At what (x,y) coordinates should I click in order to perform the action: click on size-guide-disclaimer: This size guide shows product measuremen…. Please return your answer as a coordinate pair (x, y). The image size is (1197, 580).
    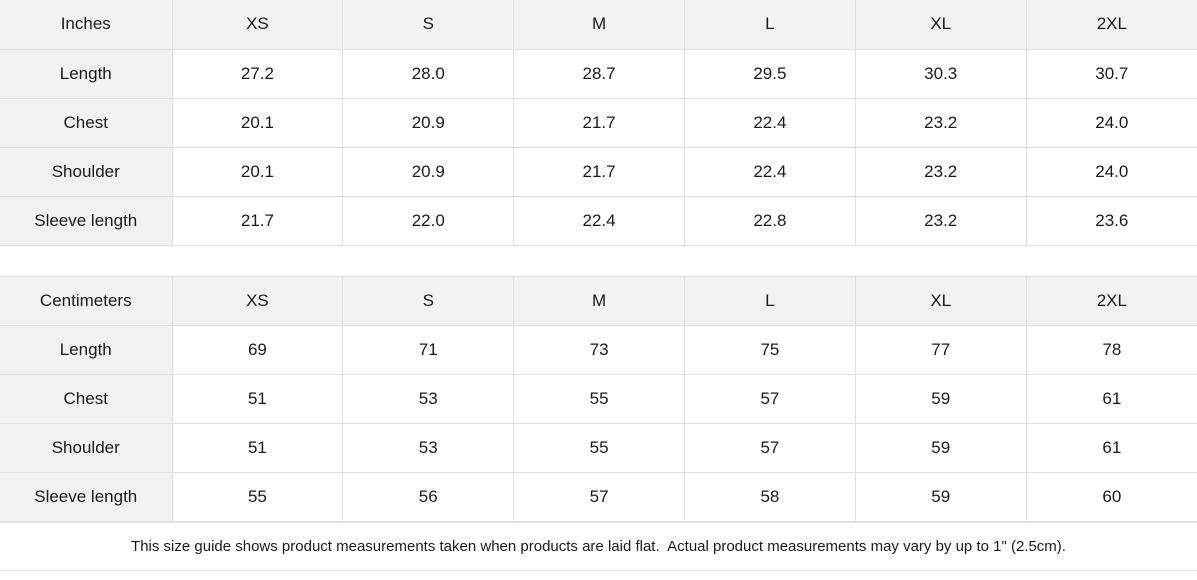
    Looking at the image, I should click on (598, 546).